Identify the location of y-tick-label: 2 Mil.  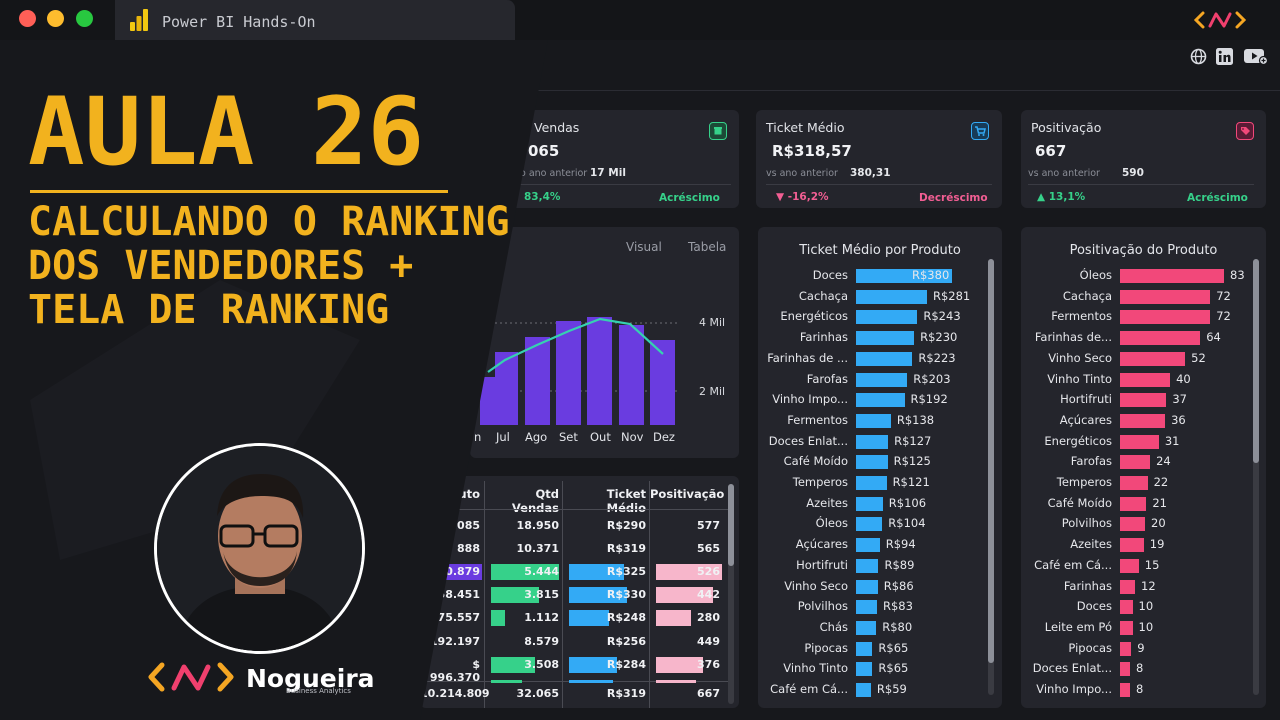
(712, 391).